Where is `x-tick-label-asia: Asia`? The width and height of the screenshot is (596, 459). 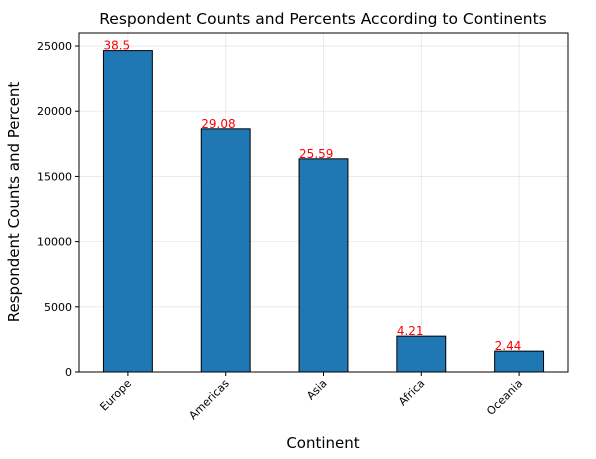 x-tick-label-asia: Asia is located at coordinates (317, 390).